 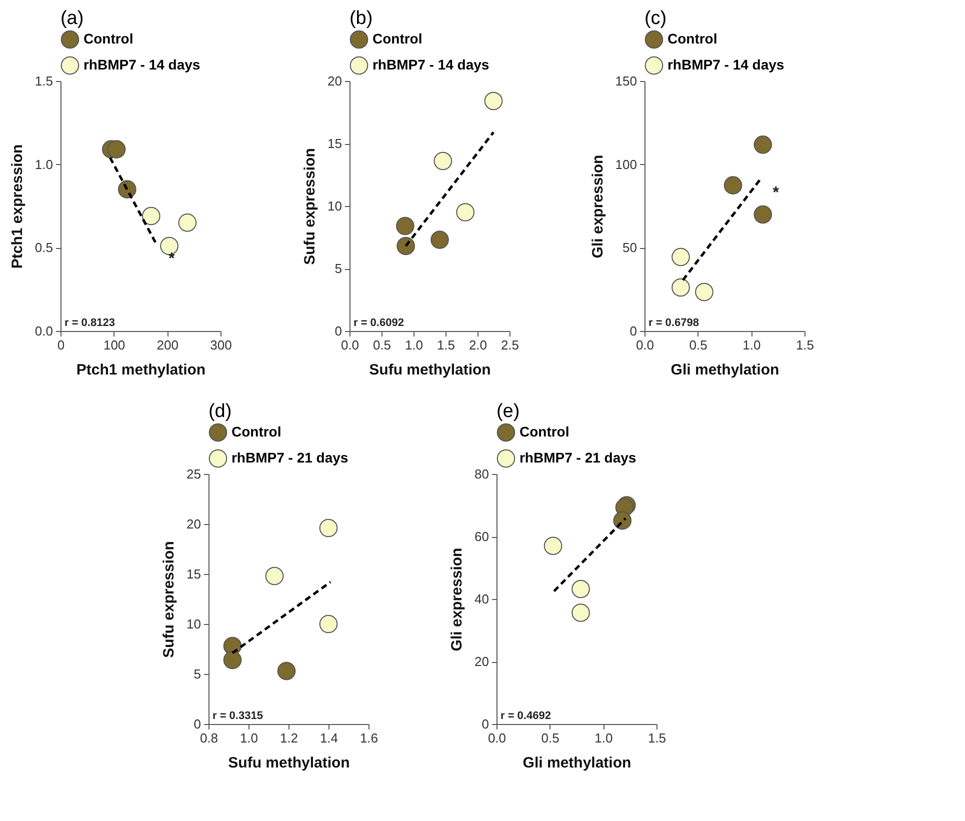 I want to click on x-axis-title: Ptch1 methylation, so click(x=141, y=370).